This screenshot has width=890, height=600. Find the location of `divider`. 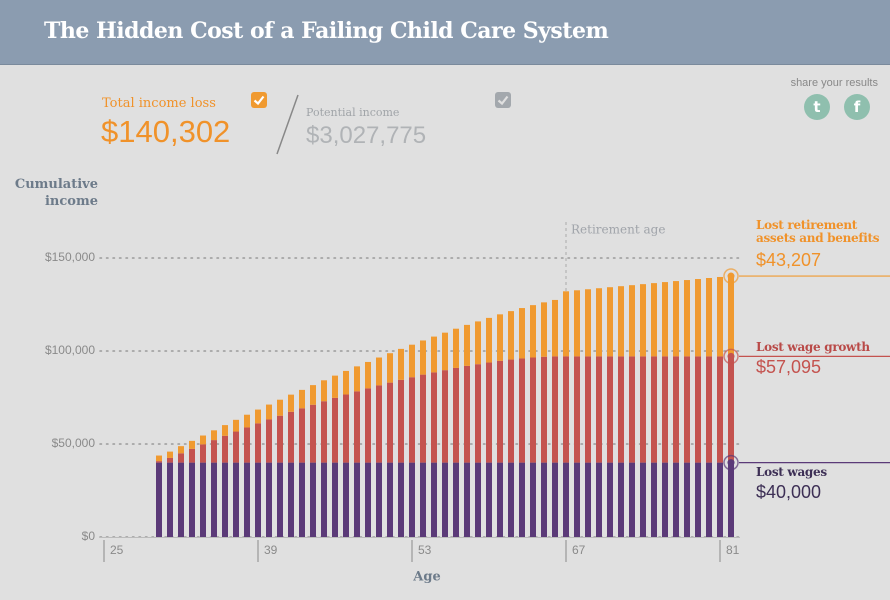

divider is located at coordinates (287, 124).